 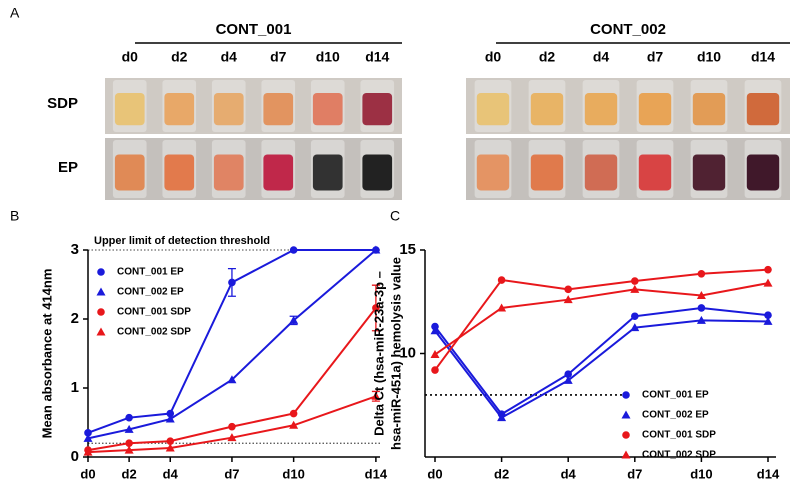 What do you see at coordinates (75, 249) in the screenshot?
I see `y-tick-label: 3` at bounding box center [75, 249].